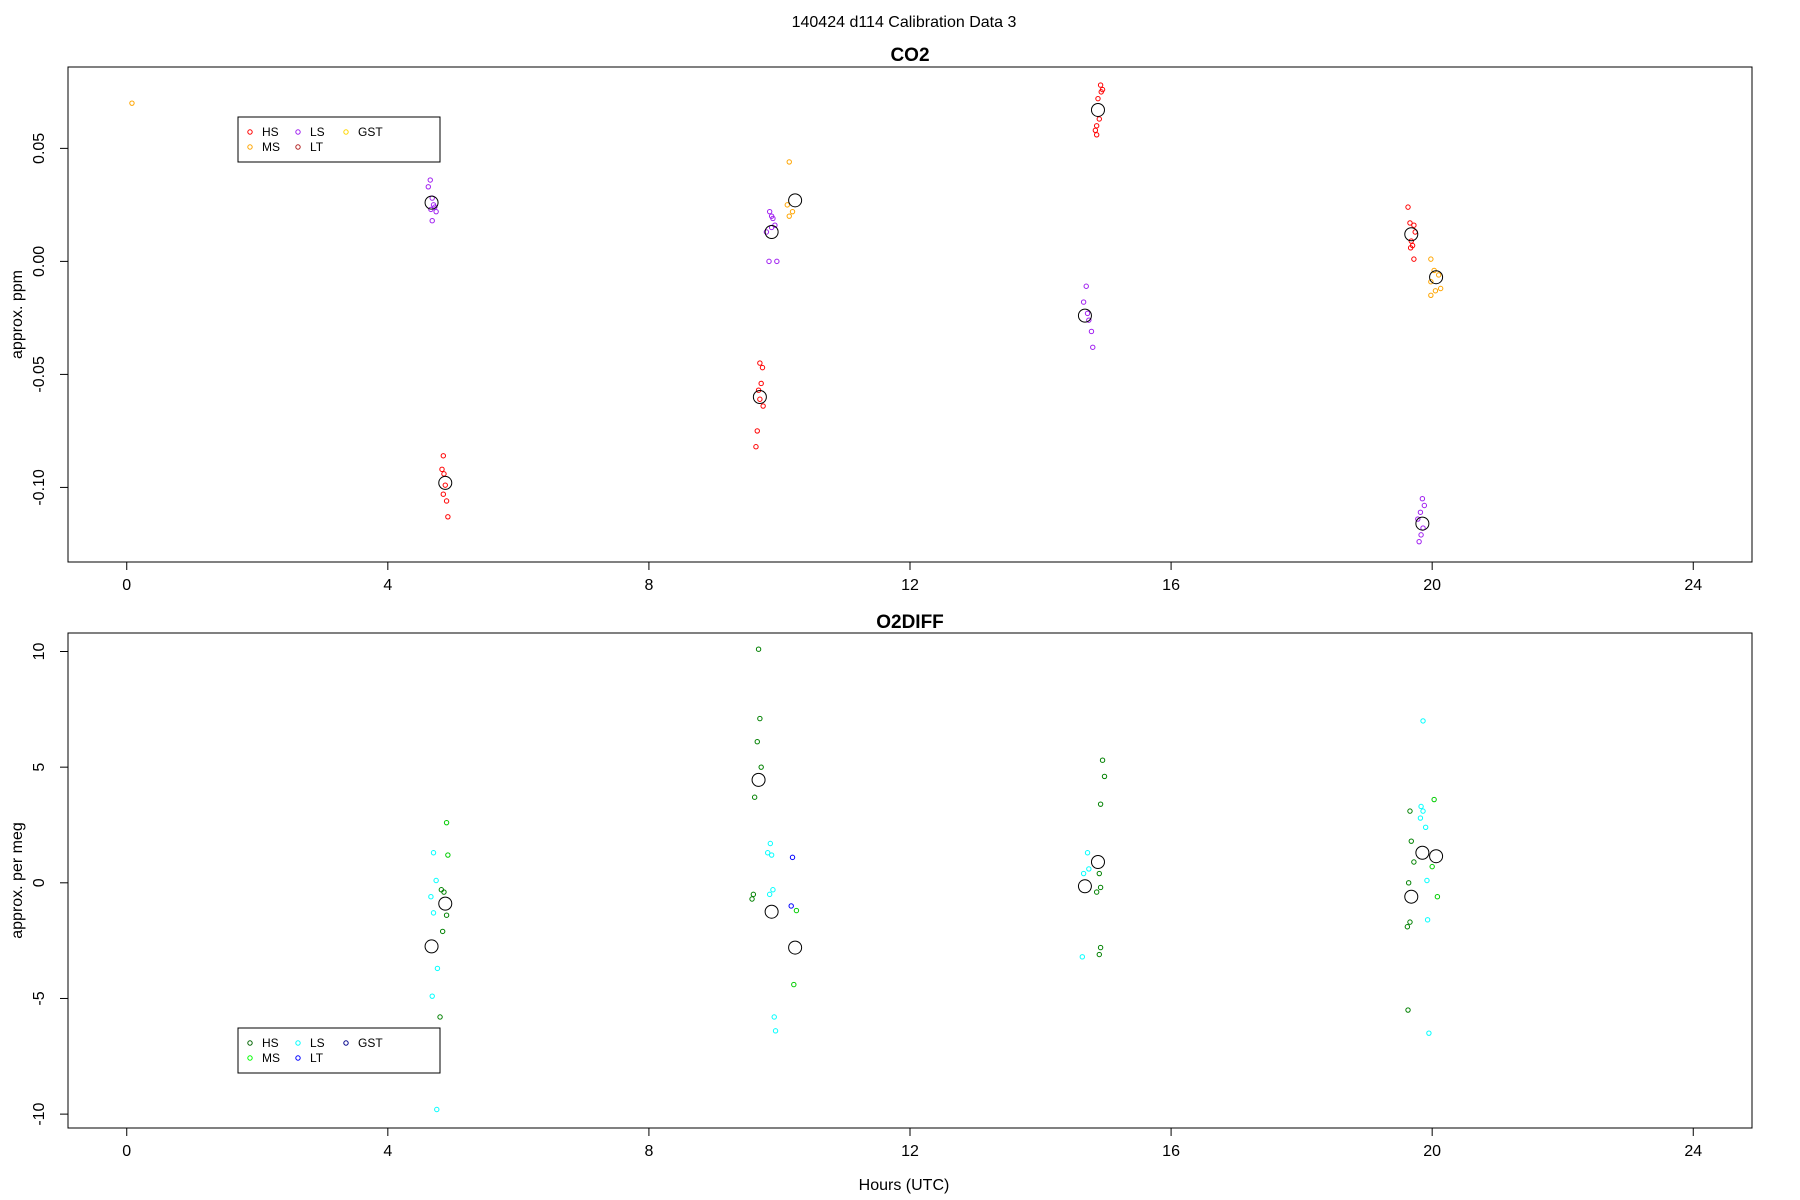 This screenshot has width=1800, height=1200. I want to click on co2-legend-label-lt: LT, so click(317, 147).